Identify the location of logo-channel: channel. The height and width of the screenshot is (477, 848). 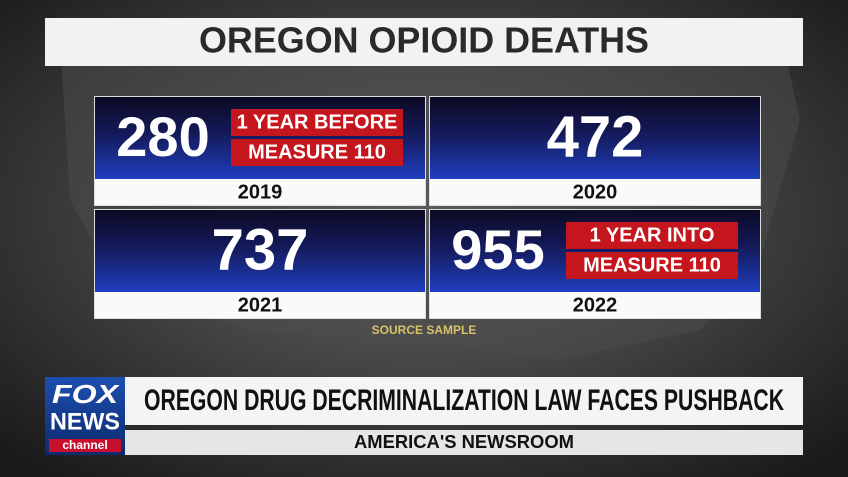
(84, 445).